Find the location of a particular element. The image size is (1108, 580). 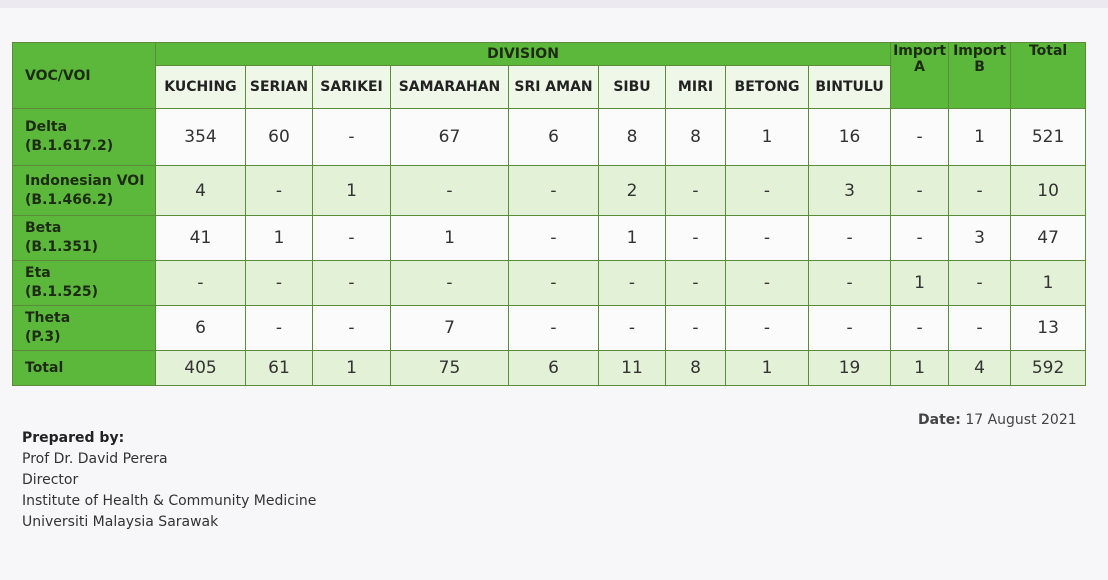

cell-value: 67 is located at coordinates (449, 137).